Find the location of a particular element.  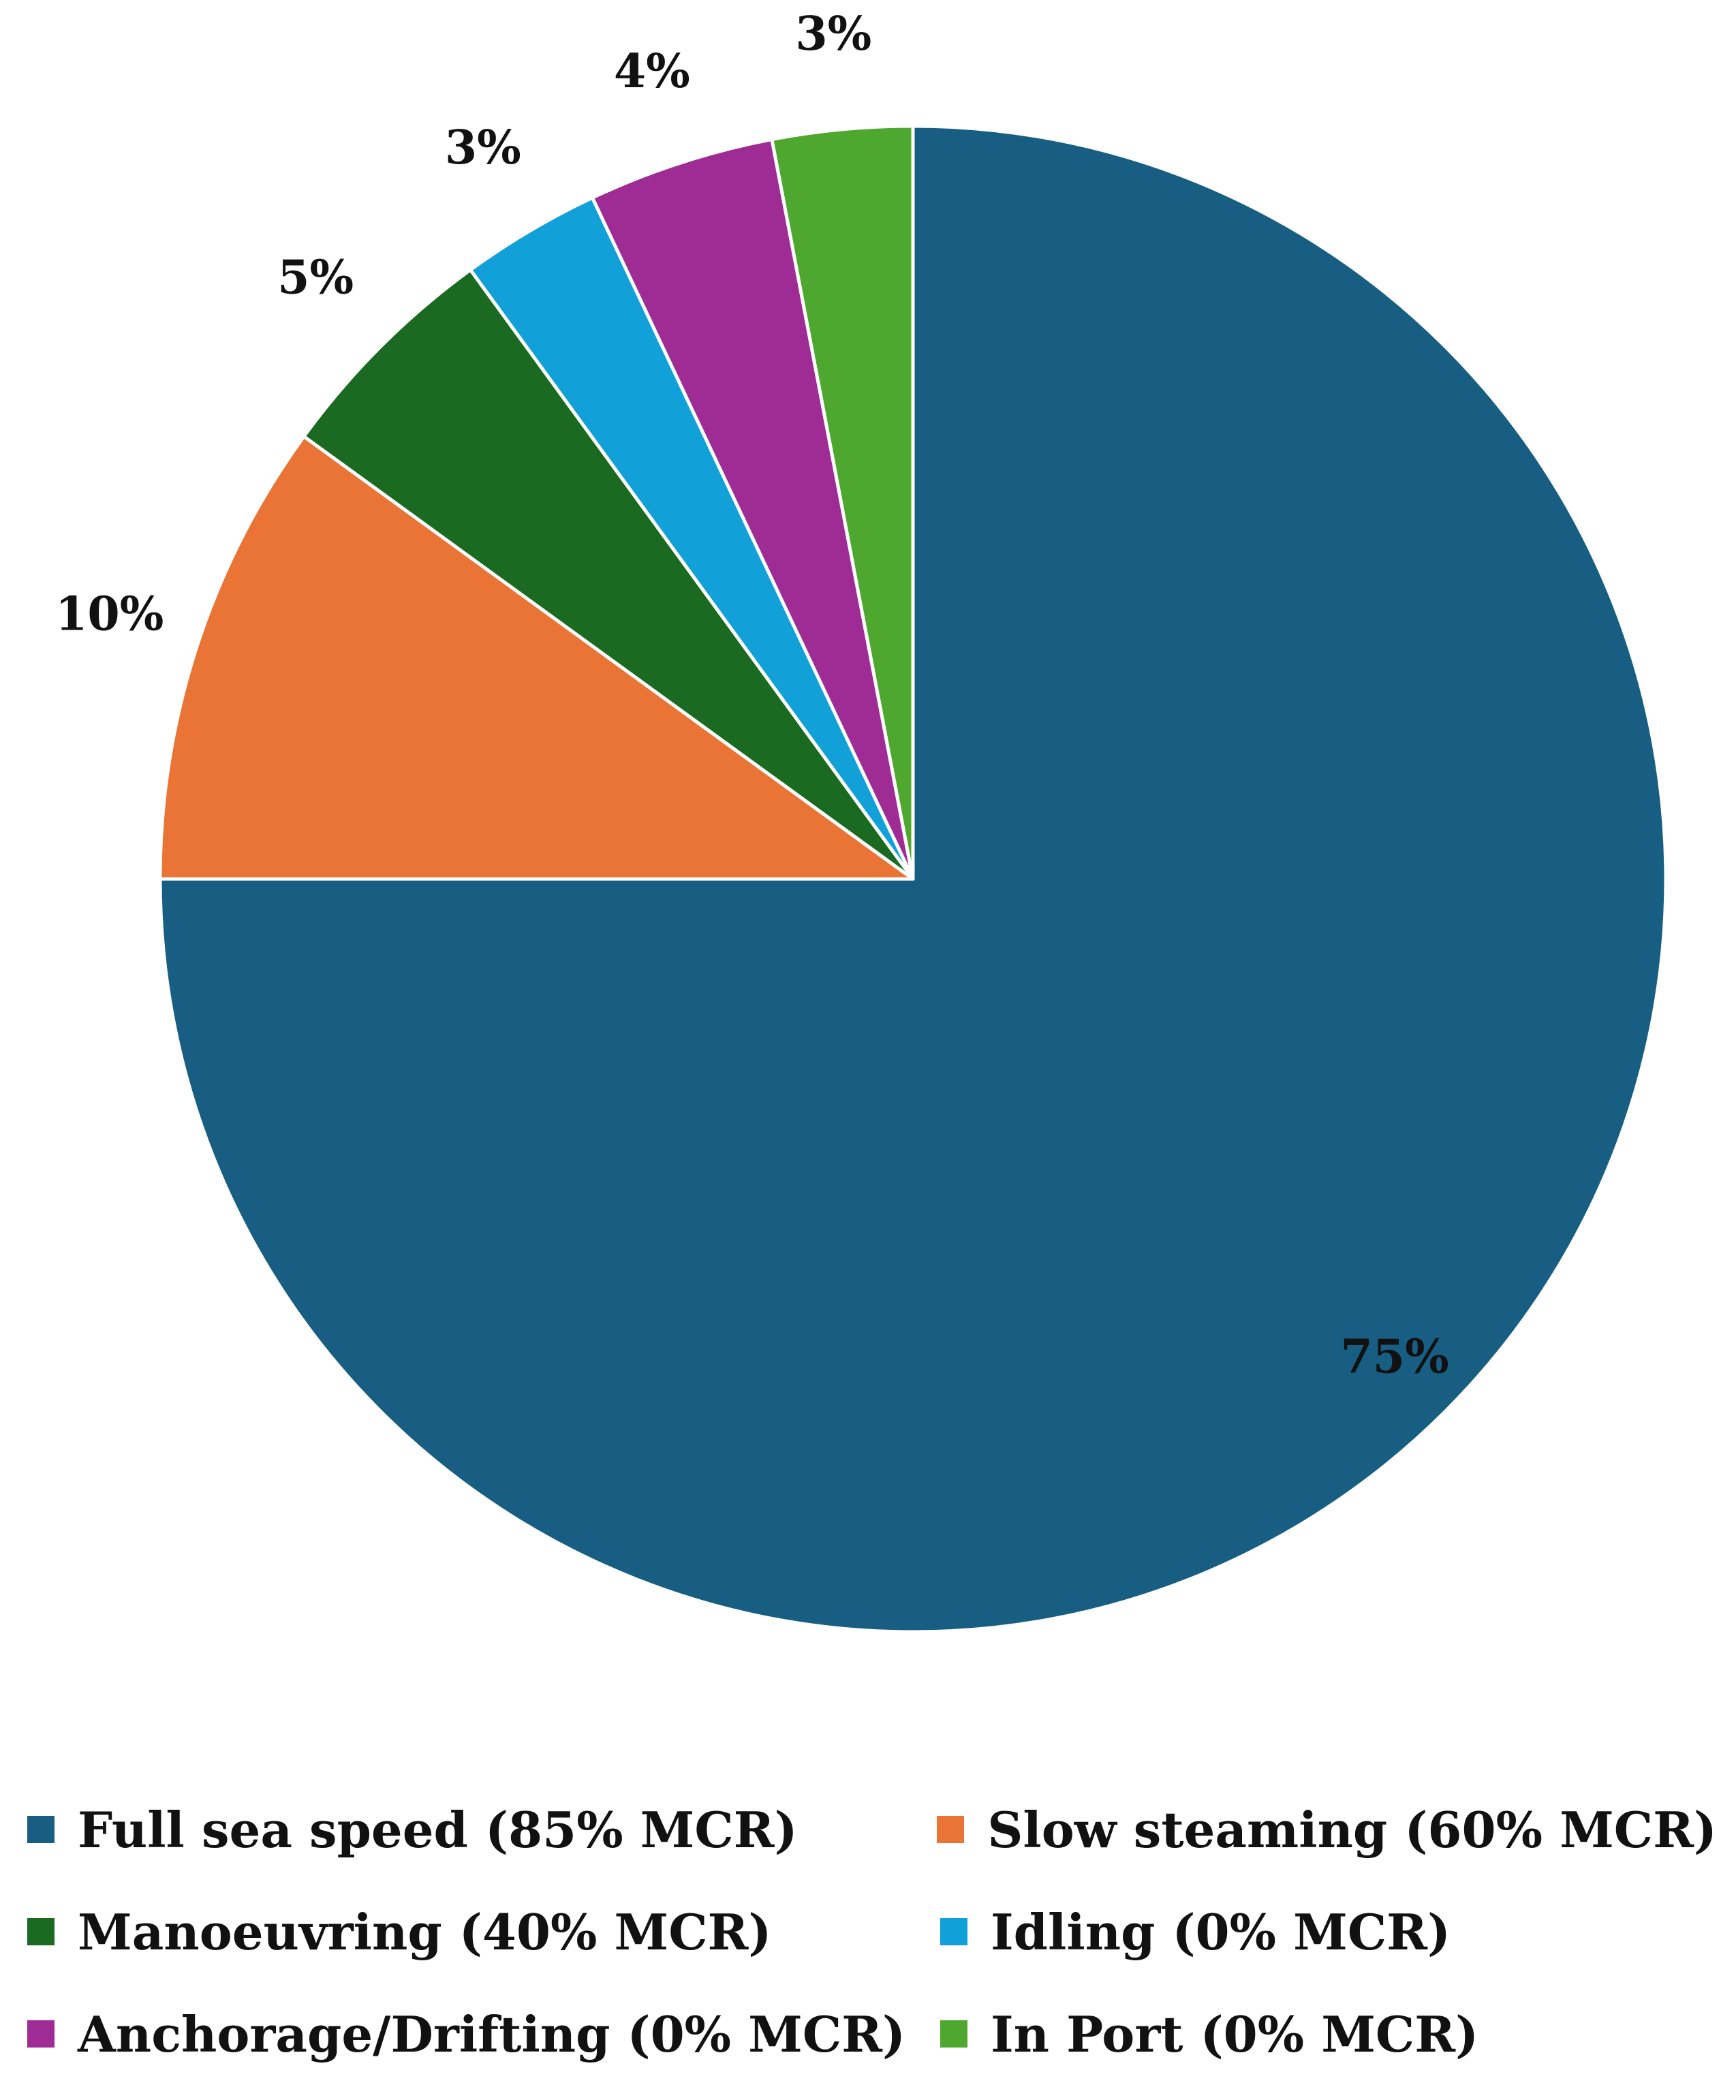

legend-swatch-full-sea-speed is located at coordinates (41, 1829).